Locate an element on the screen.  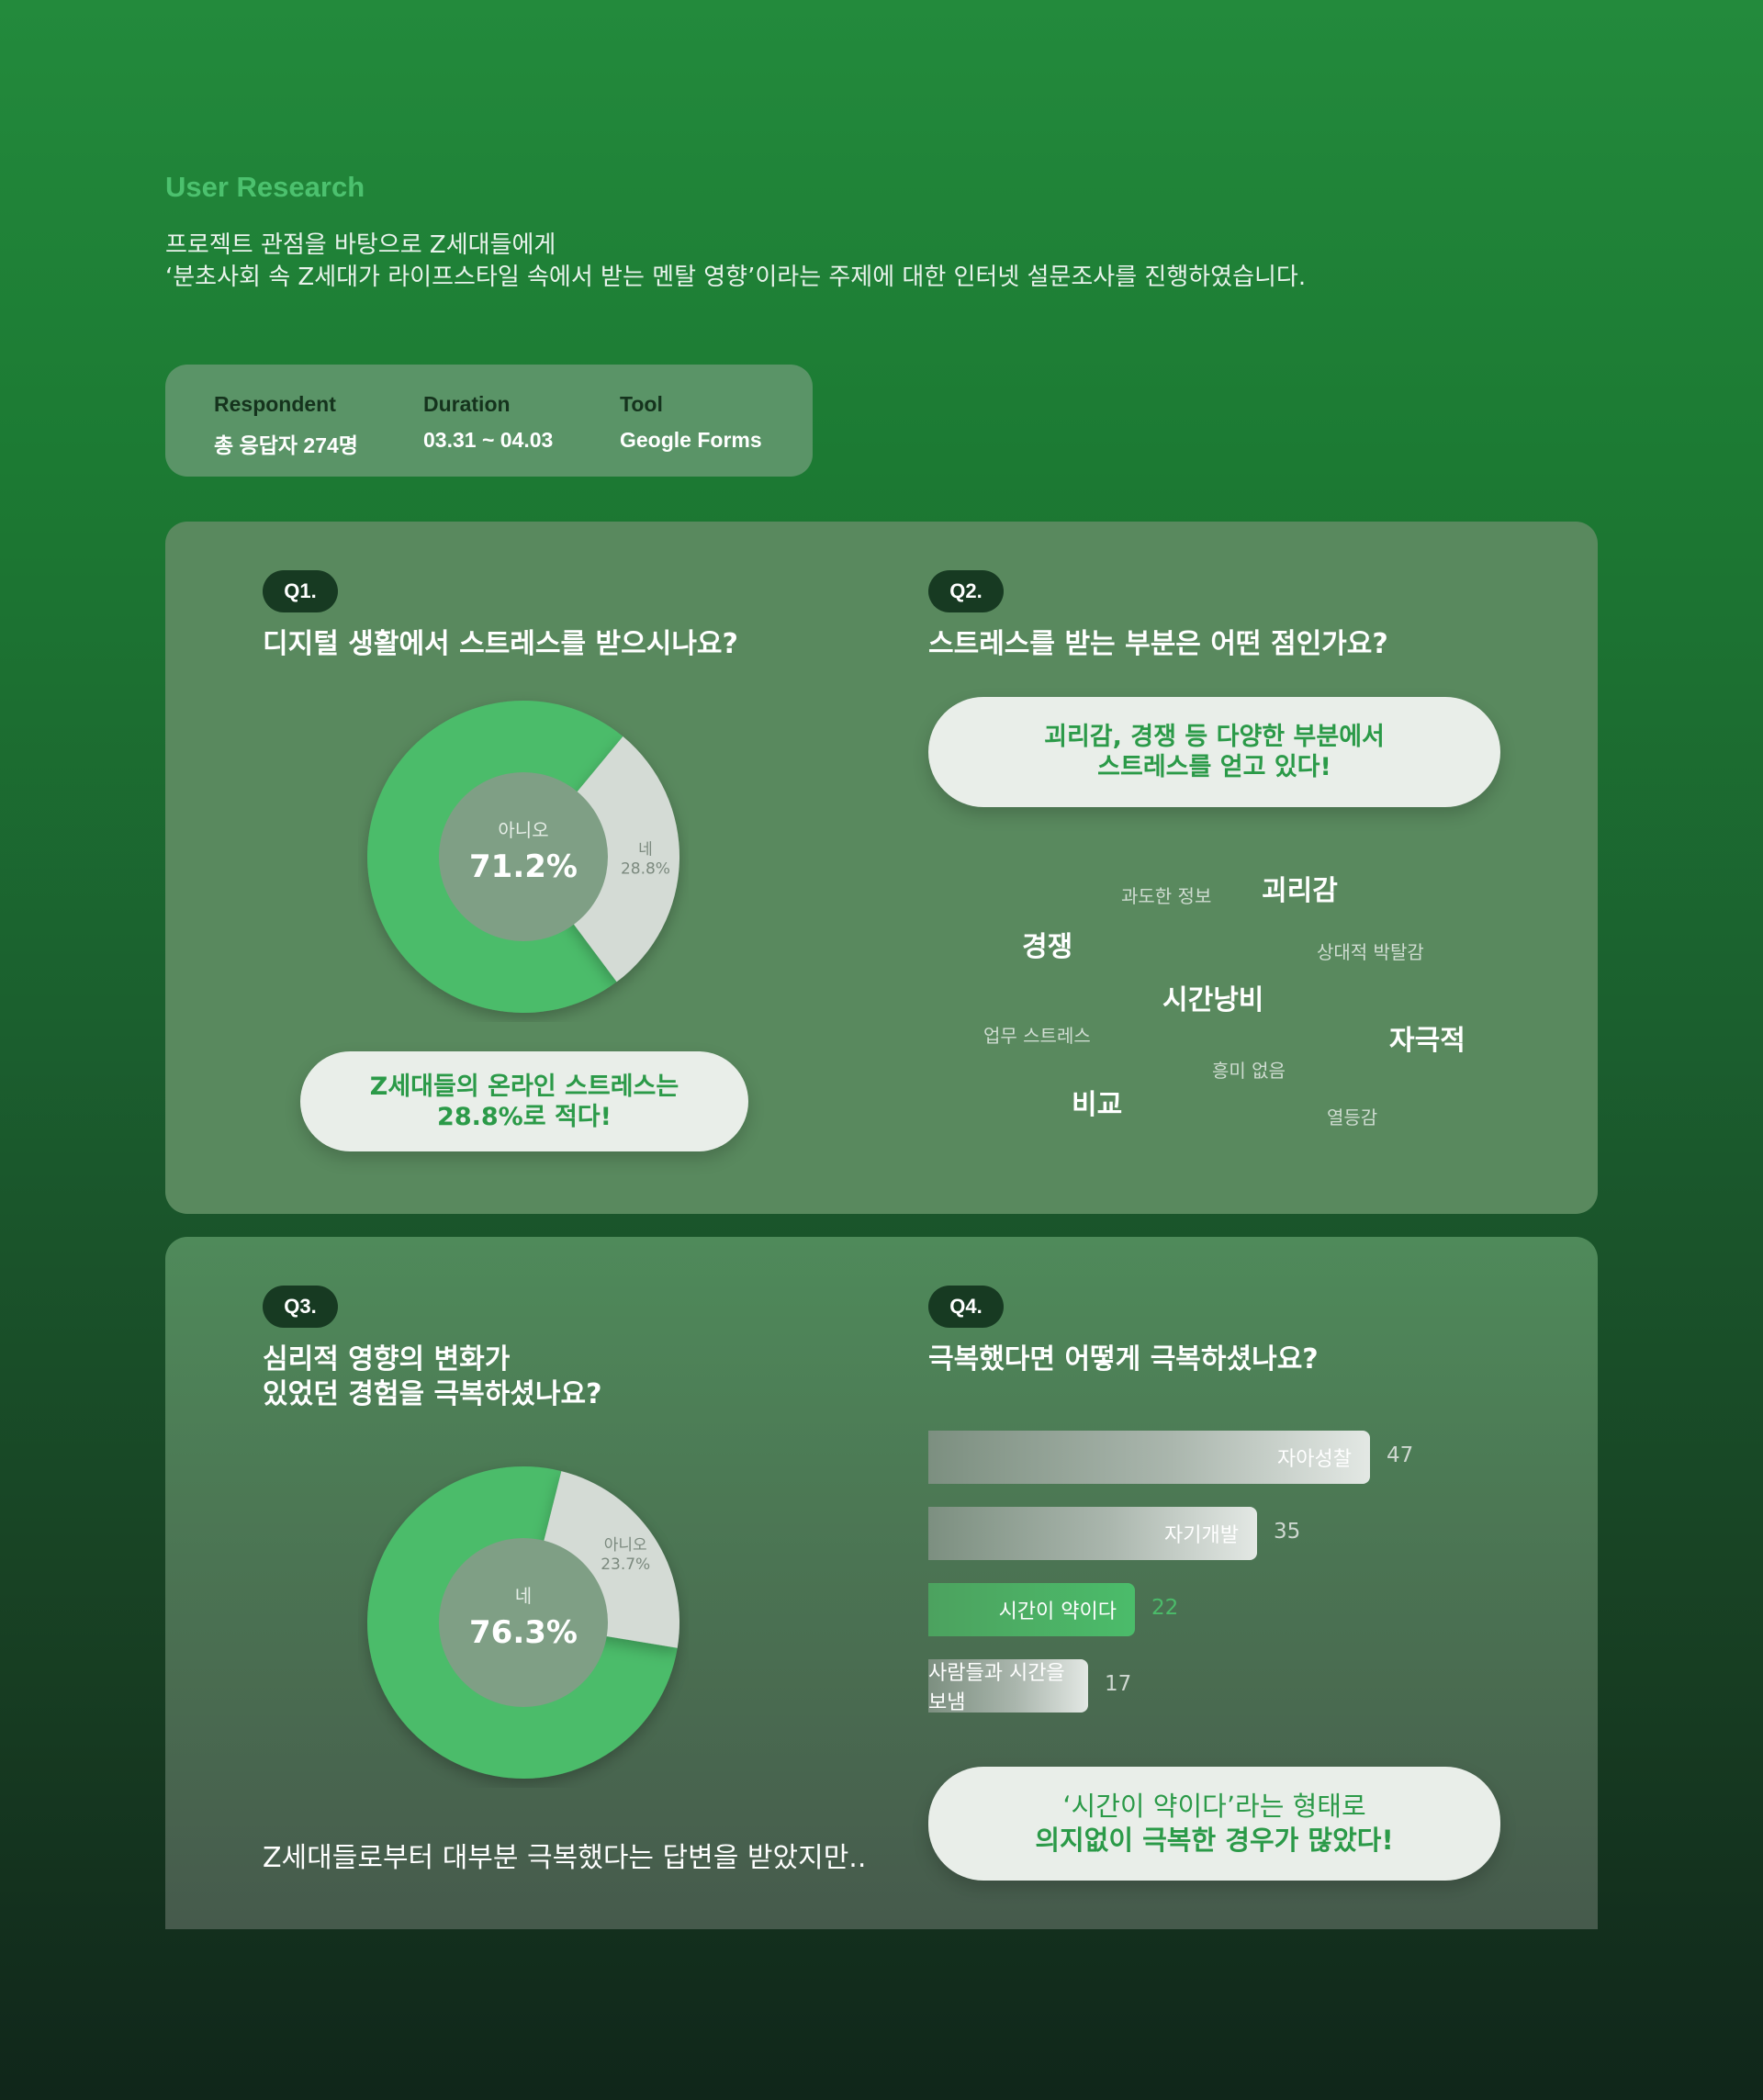
q4-bar-label-1: 자기개발 is located at coordinates (1201, 1535).